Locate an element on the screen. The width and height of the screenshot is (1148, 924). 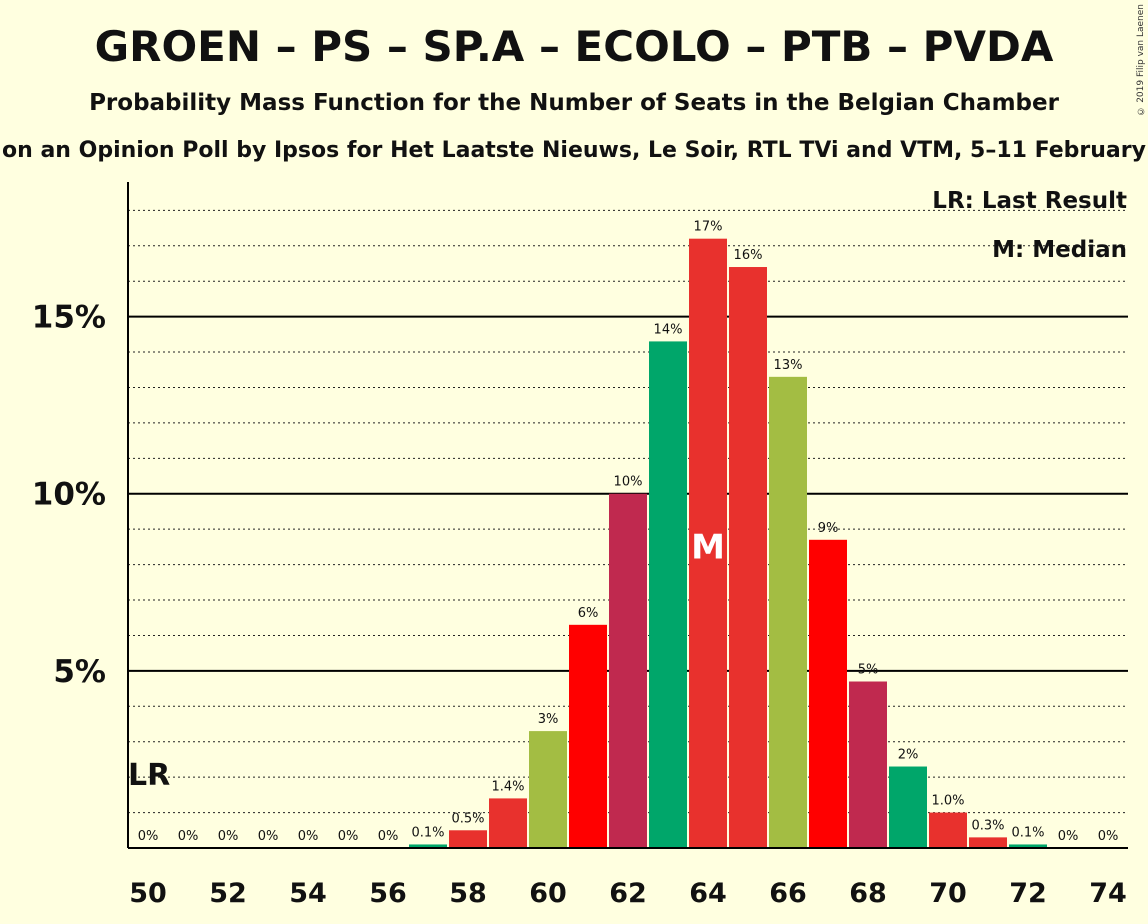
x-tick-label: 50 is located at coordinates (148, 893).